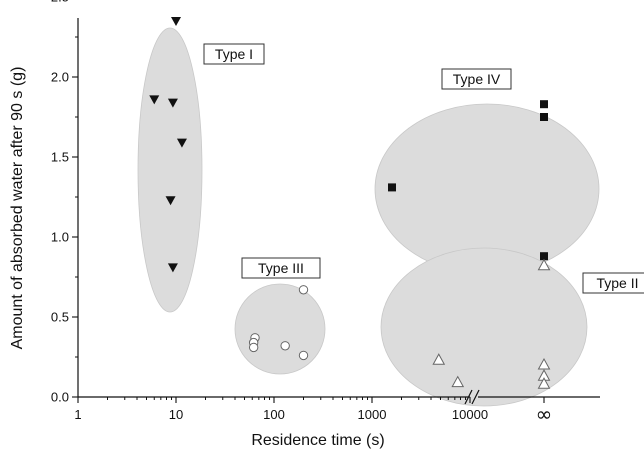  I want to click on axis-break-icon, so click(472, 397).